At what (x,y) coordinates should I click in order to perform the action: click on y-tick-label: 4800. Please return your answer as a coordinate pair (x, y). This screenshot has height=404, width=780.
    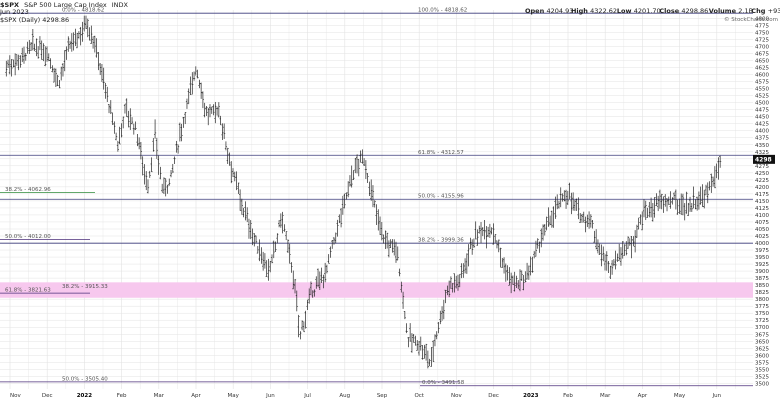
    Looking at the image, I should click on (762, 19).